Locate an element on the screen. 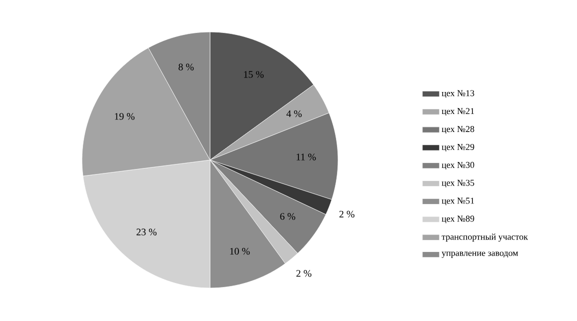 This screenshot has height=321, width=577. data-label: 10 % is located at coordinates (240, 251).